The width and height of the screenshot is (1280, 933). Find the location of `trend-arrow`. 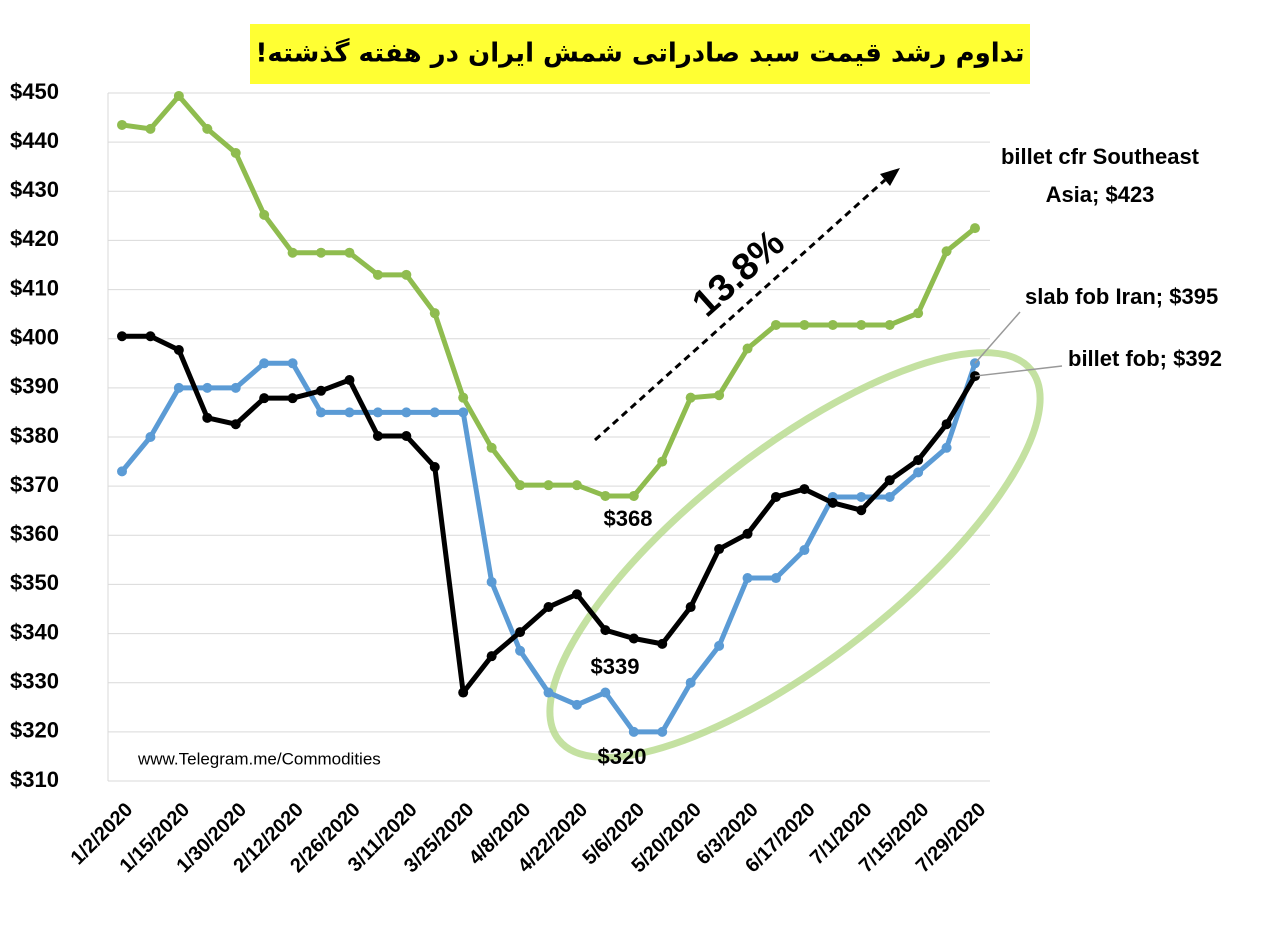

trend-arrow is located at coordinates (740, 310).